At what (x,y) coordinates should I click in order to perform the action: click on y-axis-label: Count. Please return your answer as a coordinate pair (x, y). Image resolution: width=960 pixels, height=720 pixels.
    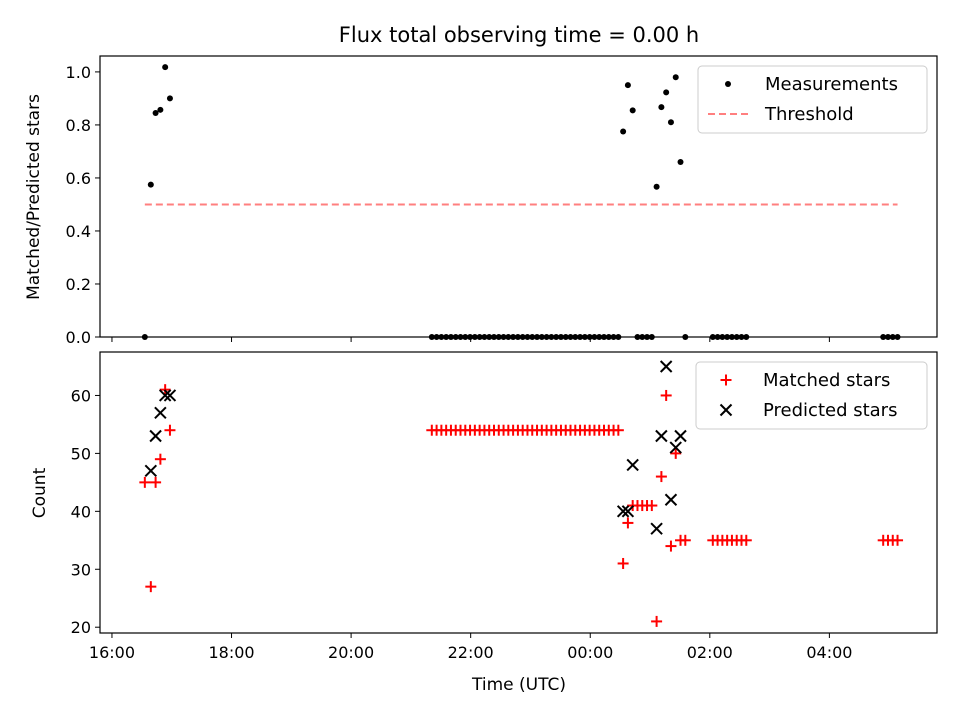
    Looking at the image, I should click on (40, 492).